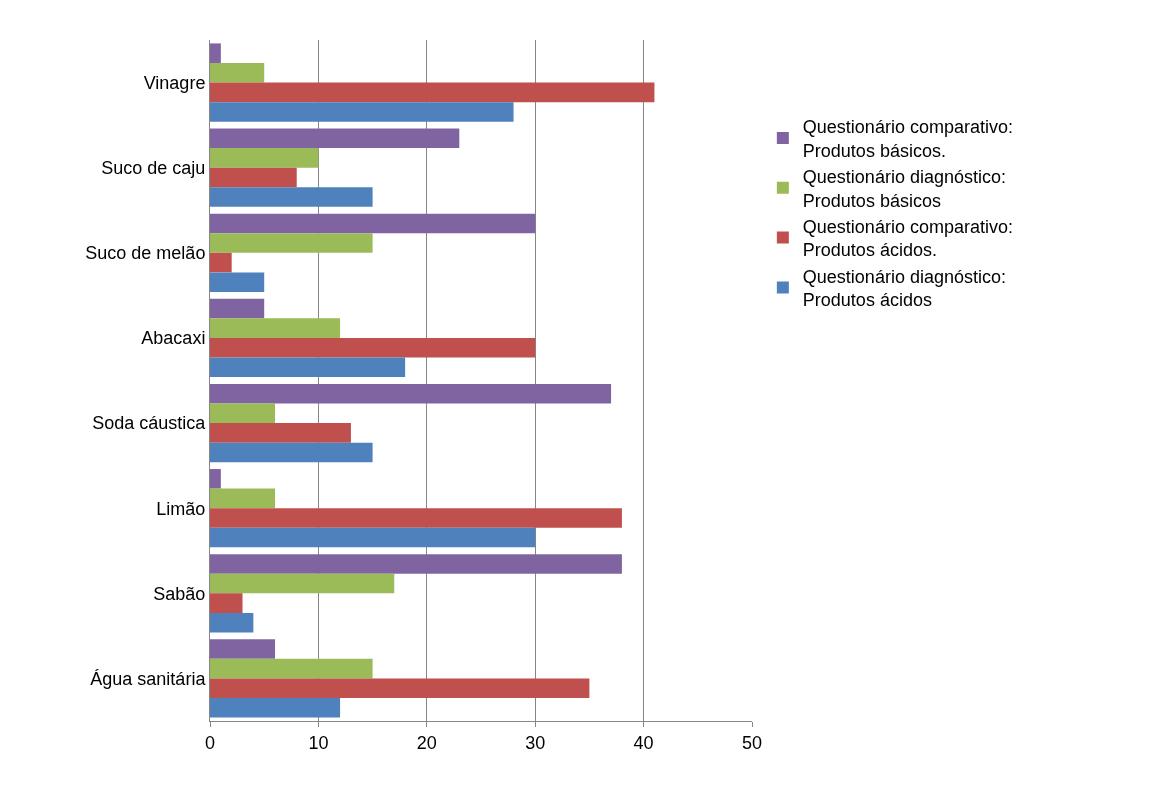  Describe the element at coordinates (904, 189) in the screenshot. I see `legend-label: Questionário diagnóstico: Produtos básicos` at that location.